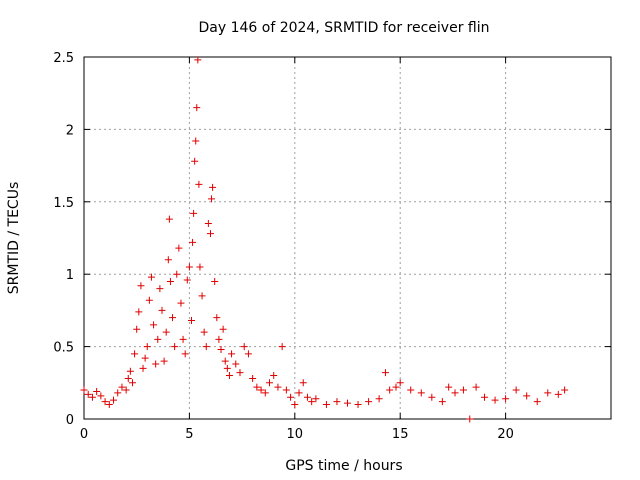 The image size is (640, 480). What do you see at coordinates (70, 275) in the screenshot?
I see `y-tick-label: 1` at bounding box center [70, 275].